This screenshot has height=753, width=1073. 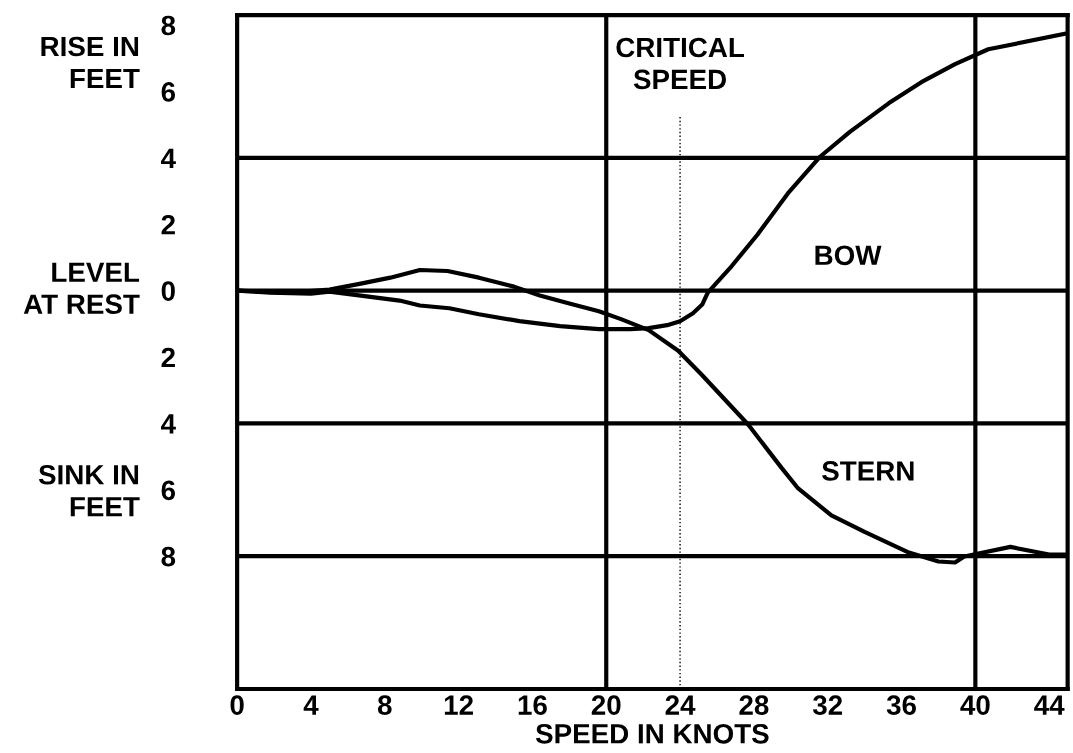 What do you see at coordinates (848, 255) in the screenshot?
I see `series-label: BOW` at bounding box center [848, 255].